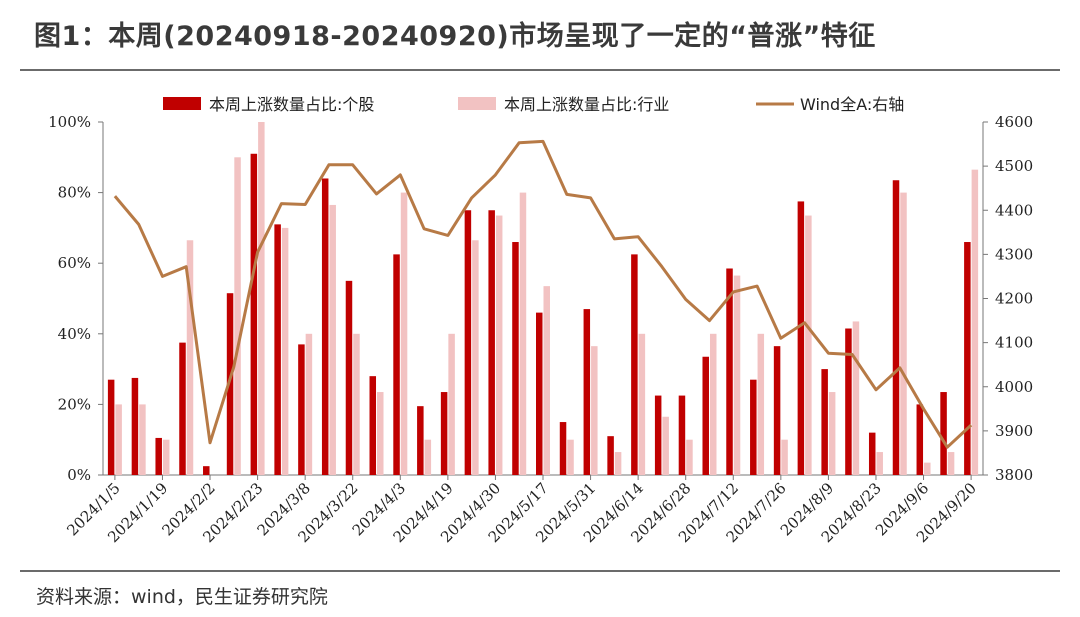  Describe the element at coordinates (1014, 210) in the screenshot. I see `right-tick-label: 4400` at that location.